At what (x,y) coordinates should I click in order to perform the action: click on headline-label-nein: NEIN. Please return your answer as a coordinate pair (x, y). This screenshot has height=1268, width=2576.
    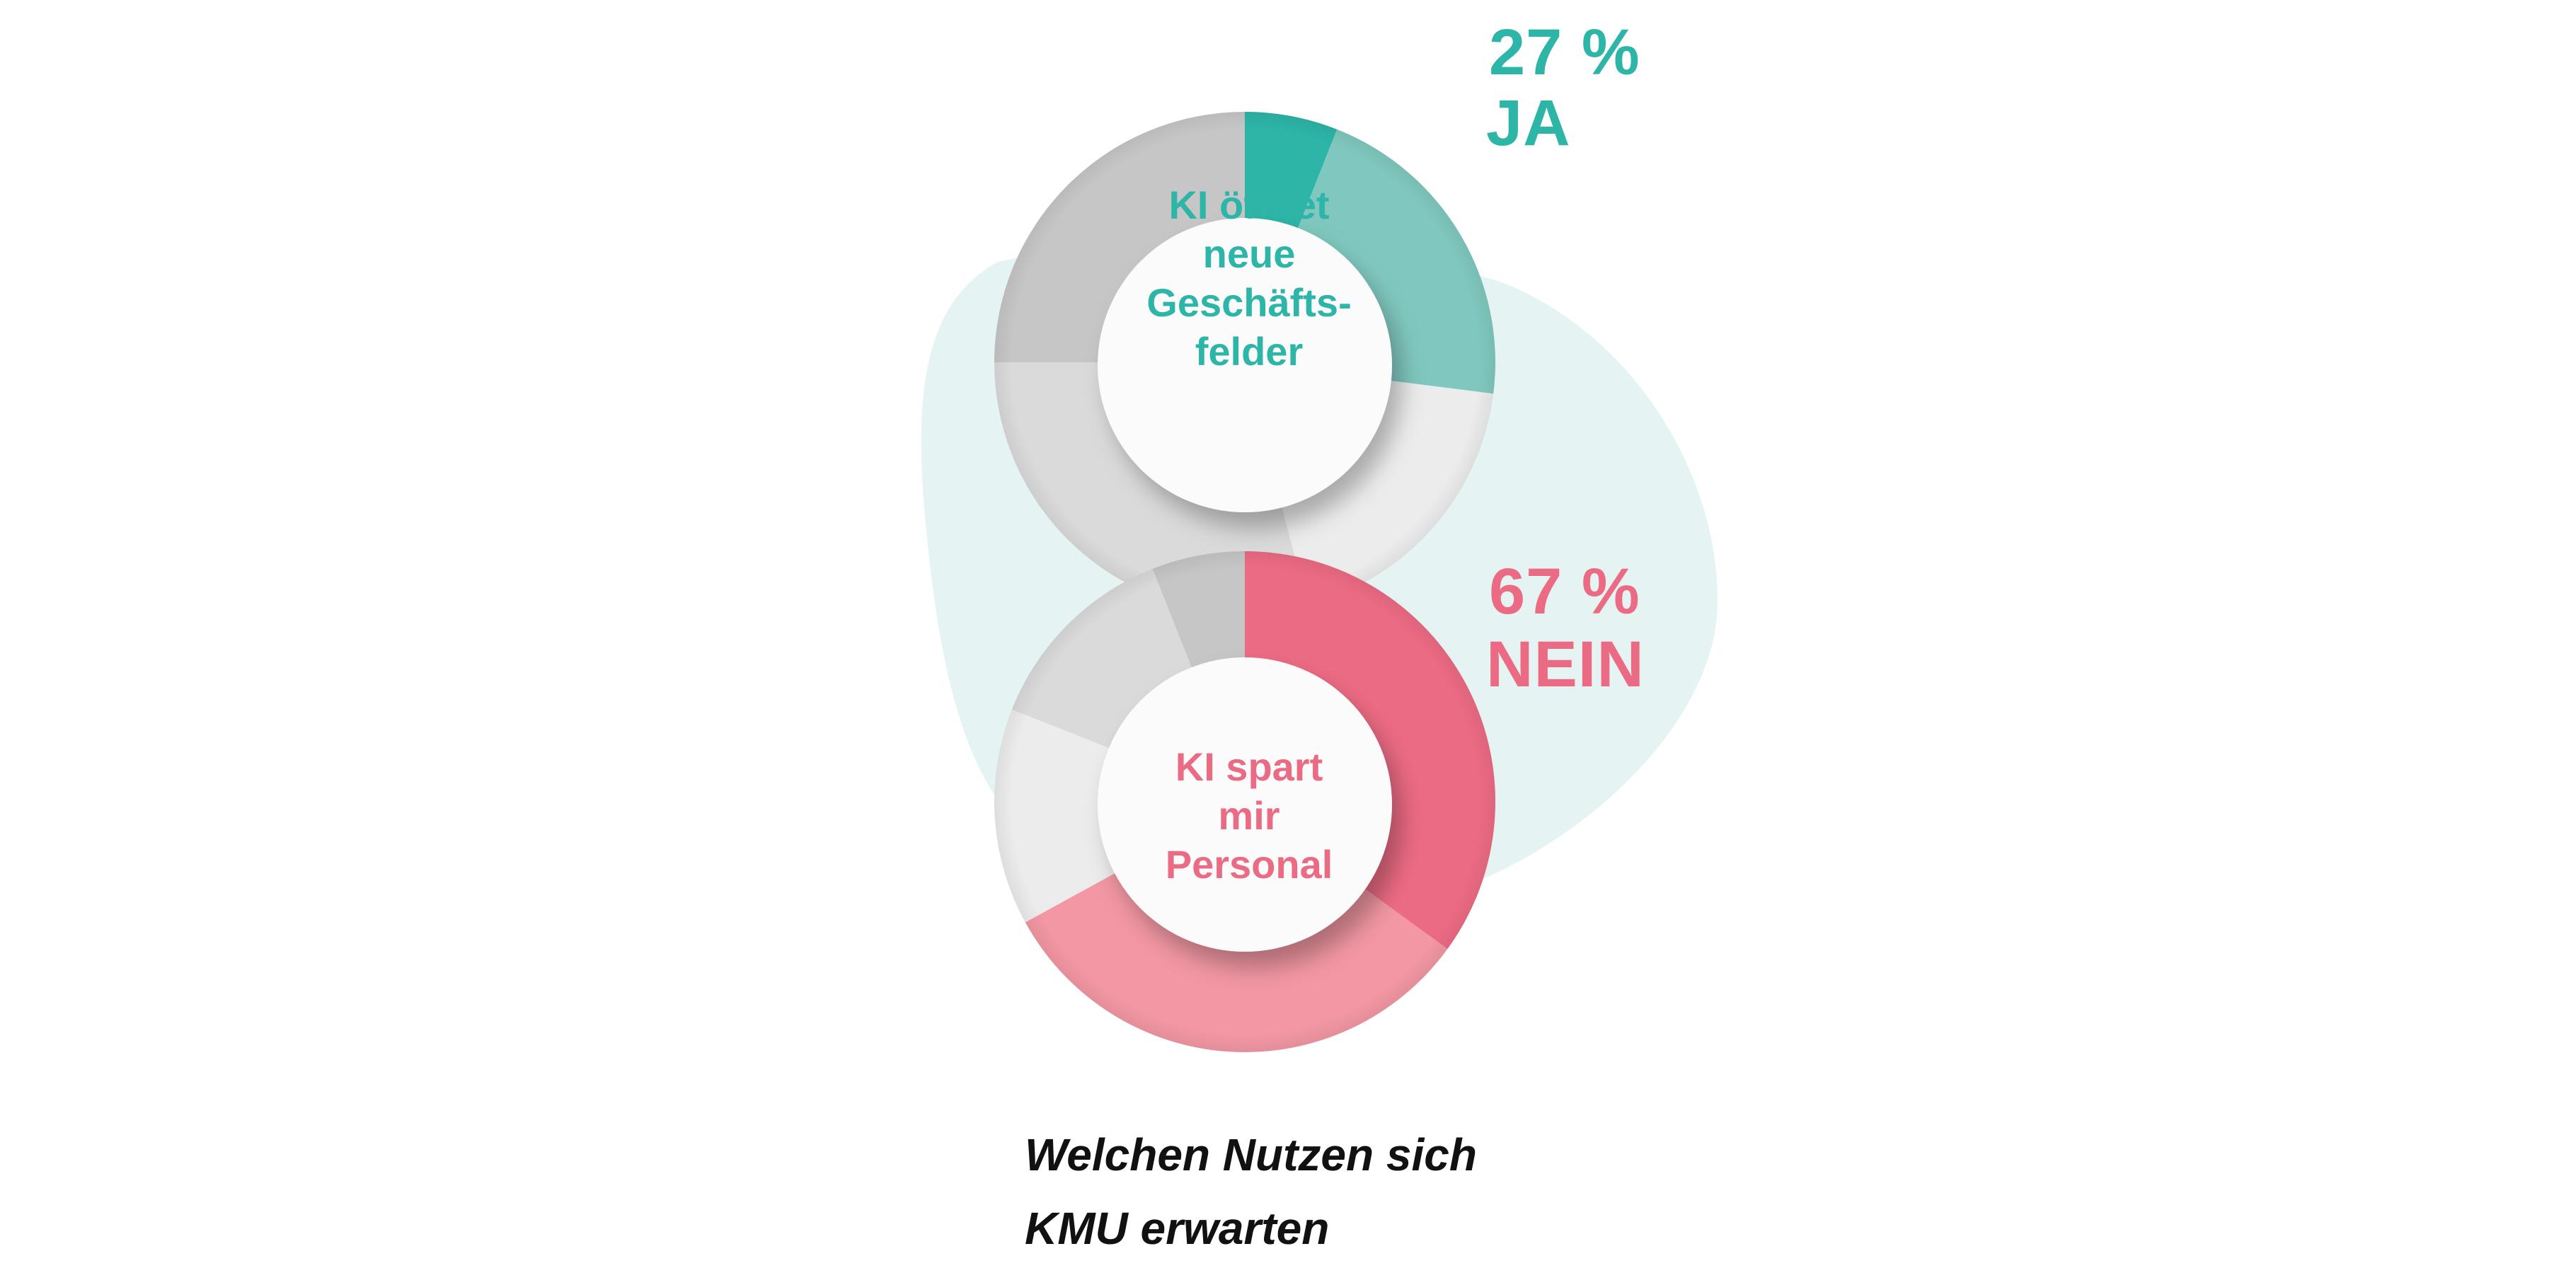
    Looking at the image, I should click on (1566, 665).